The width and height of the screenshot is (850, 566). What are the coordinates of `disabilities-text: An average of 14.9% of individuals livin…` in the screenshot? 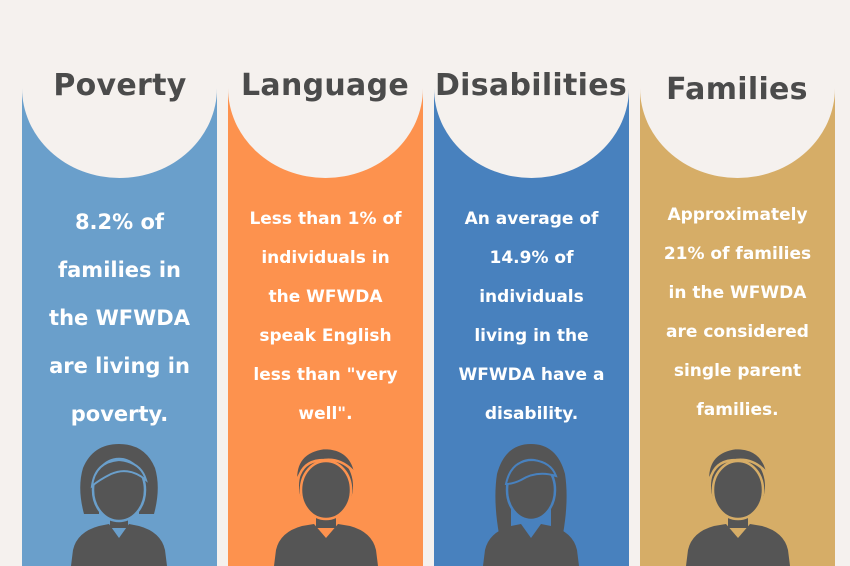 It's located at (531, 317).